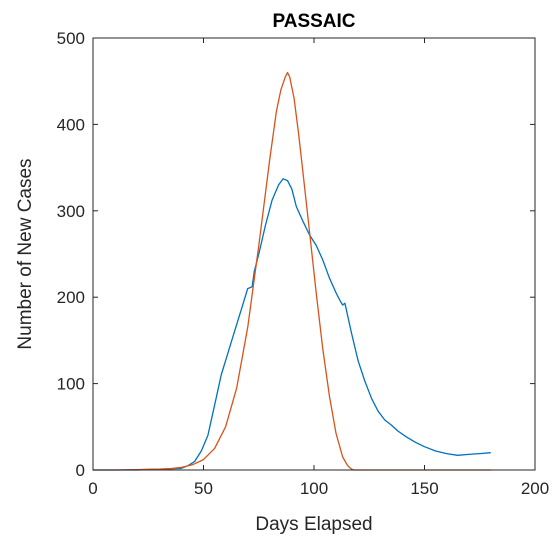  What do you see at coordinates (313, 21) in the screenshot?
I see `chart-title: PASSAIC` at bounding box center [313, 21].